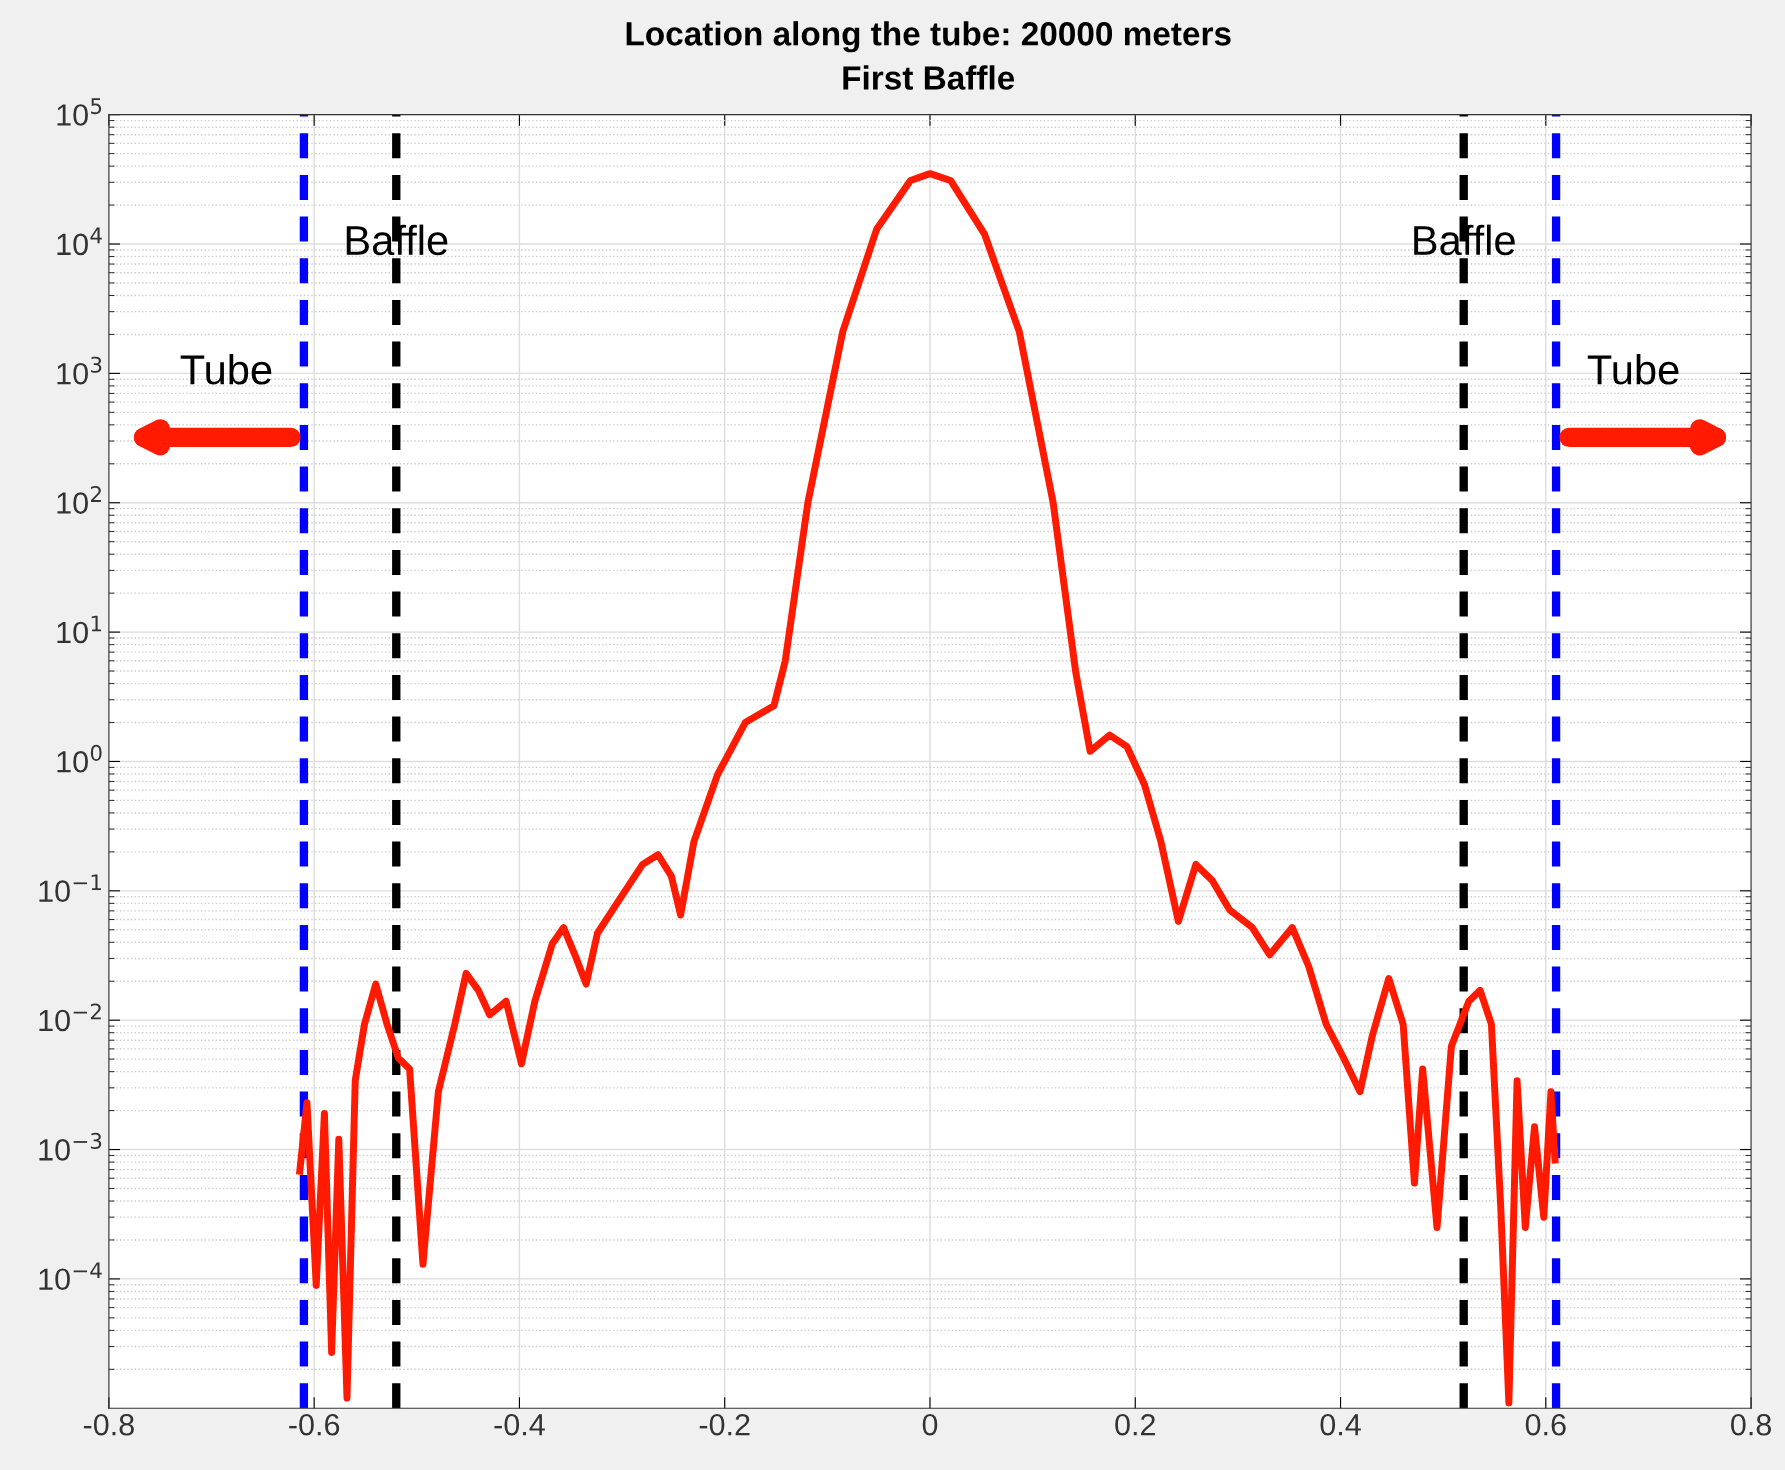 The width and height of the screenshot is (1785, 1470). I want to click on y-tick-label: 10$^{1}$, so click(79, 629).